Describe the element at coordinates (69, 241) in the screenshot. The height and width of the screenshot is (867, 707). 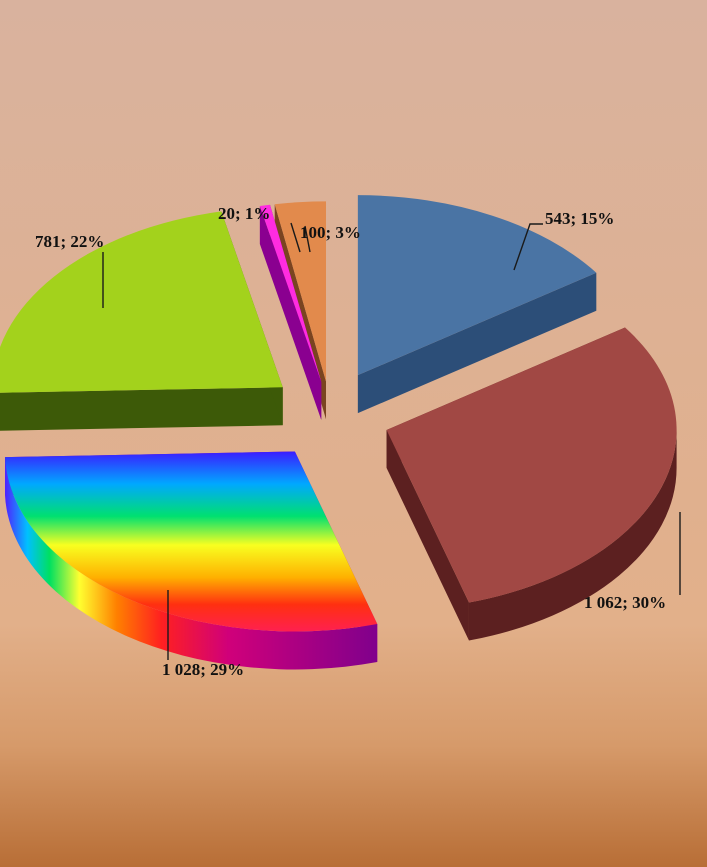
I see `data-label: 781; 22%` at that location.